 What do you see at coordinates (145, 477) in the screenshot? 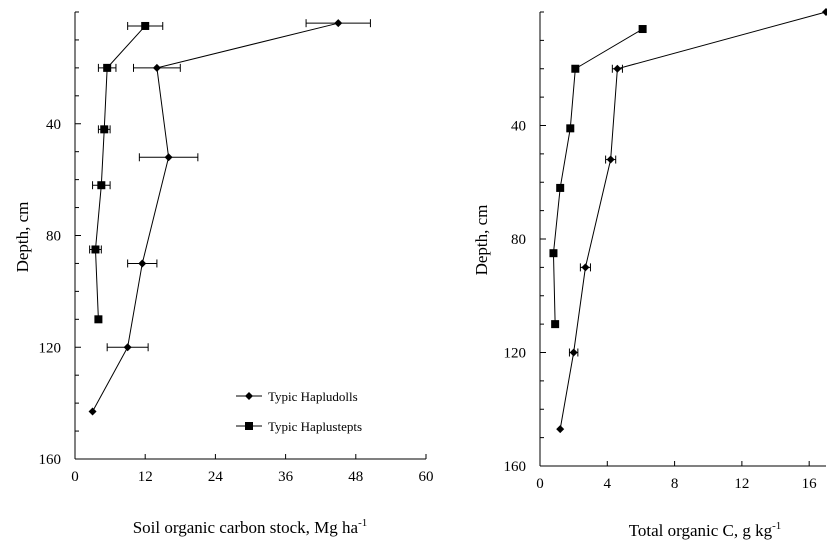
I see `soc-stock-x-tick-label: 12` at bounding box center [145, 477].